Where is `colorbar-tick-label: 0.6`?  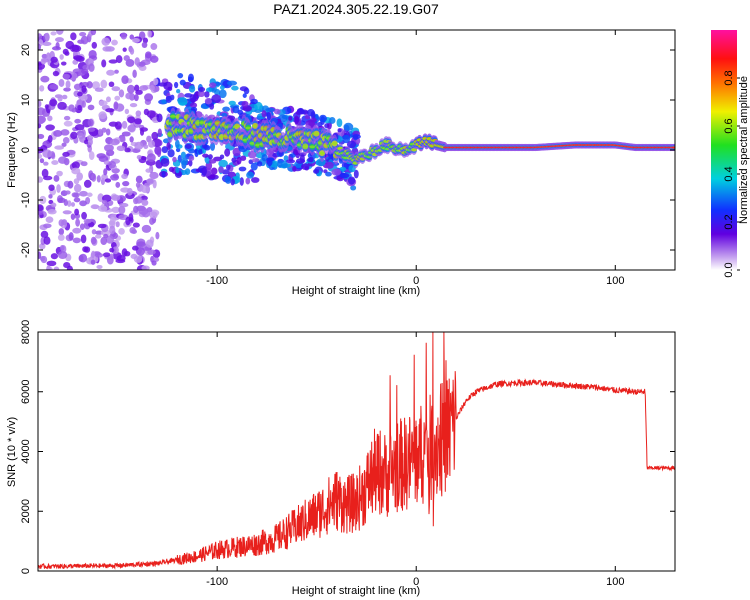 colorbar-tick-label: 0.6 is located at coordinates (729, 125).